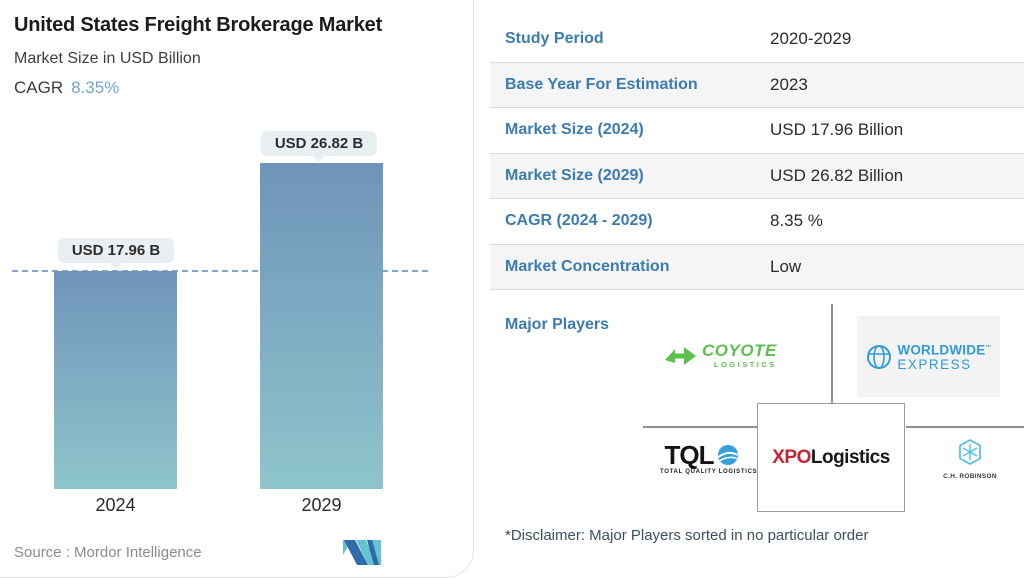 The height and width of the screenshot is (579, 1024). I want to click on table-row-label: Market Size (2029), so click(574, 175).